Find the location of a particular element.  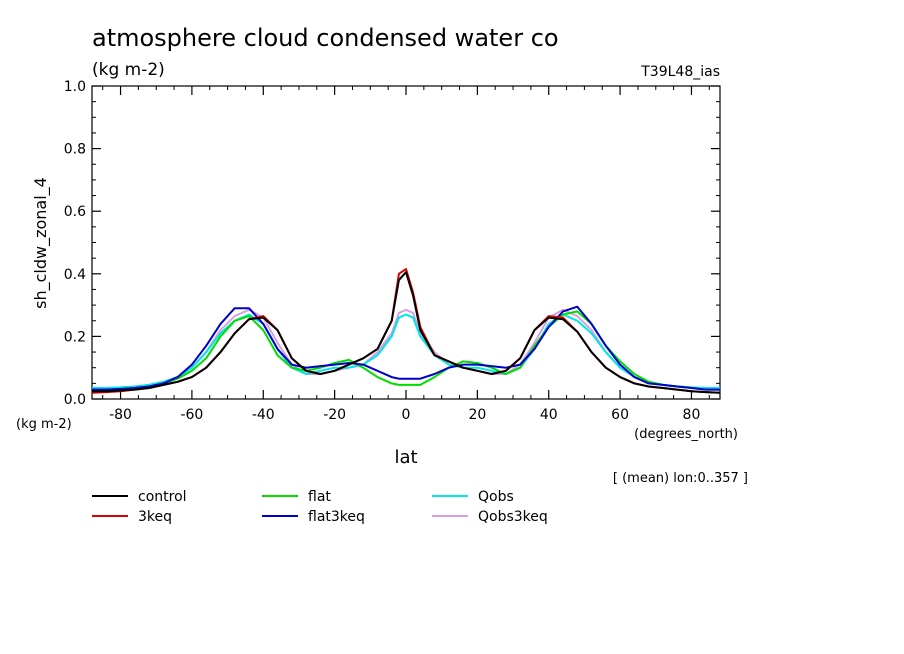

legend: control 3keq flat flat3keq Qobs Qobs3keq is located at coordinates (320, 507).